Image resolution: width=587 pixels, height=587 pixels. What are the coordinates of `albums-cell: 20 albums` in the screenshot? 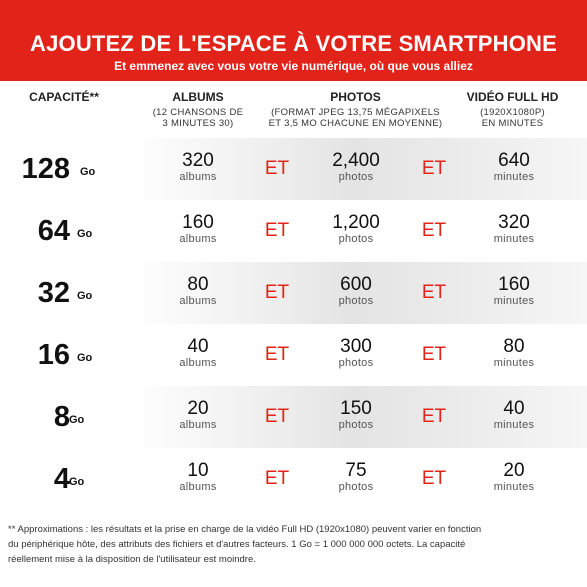 It's located at (198, 415).